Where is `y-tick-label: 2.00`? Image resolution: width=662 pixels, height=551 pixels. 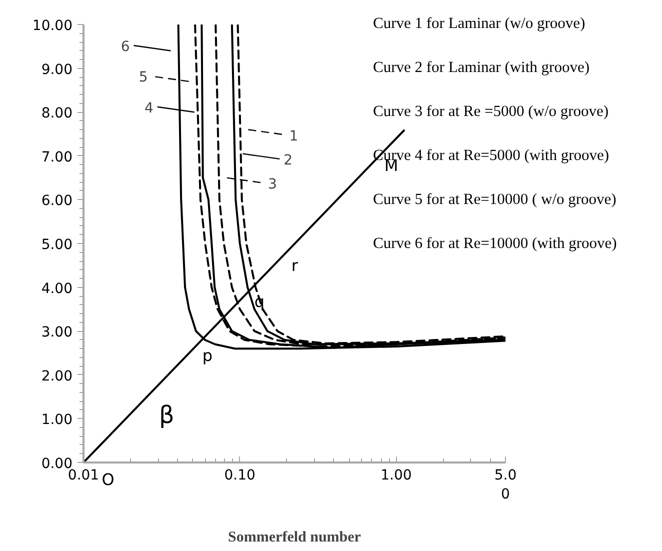 y-tick-label: 2.00 is located at coordinates (56, 376).